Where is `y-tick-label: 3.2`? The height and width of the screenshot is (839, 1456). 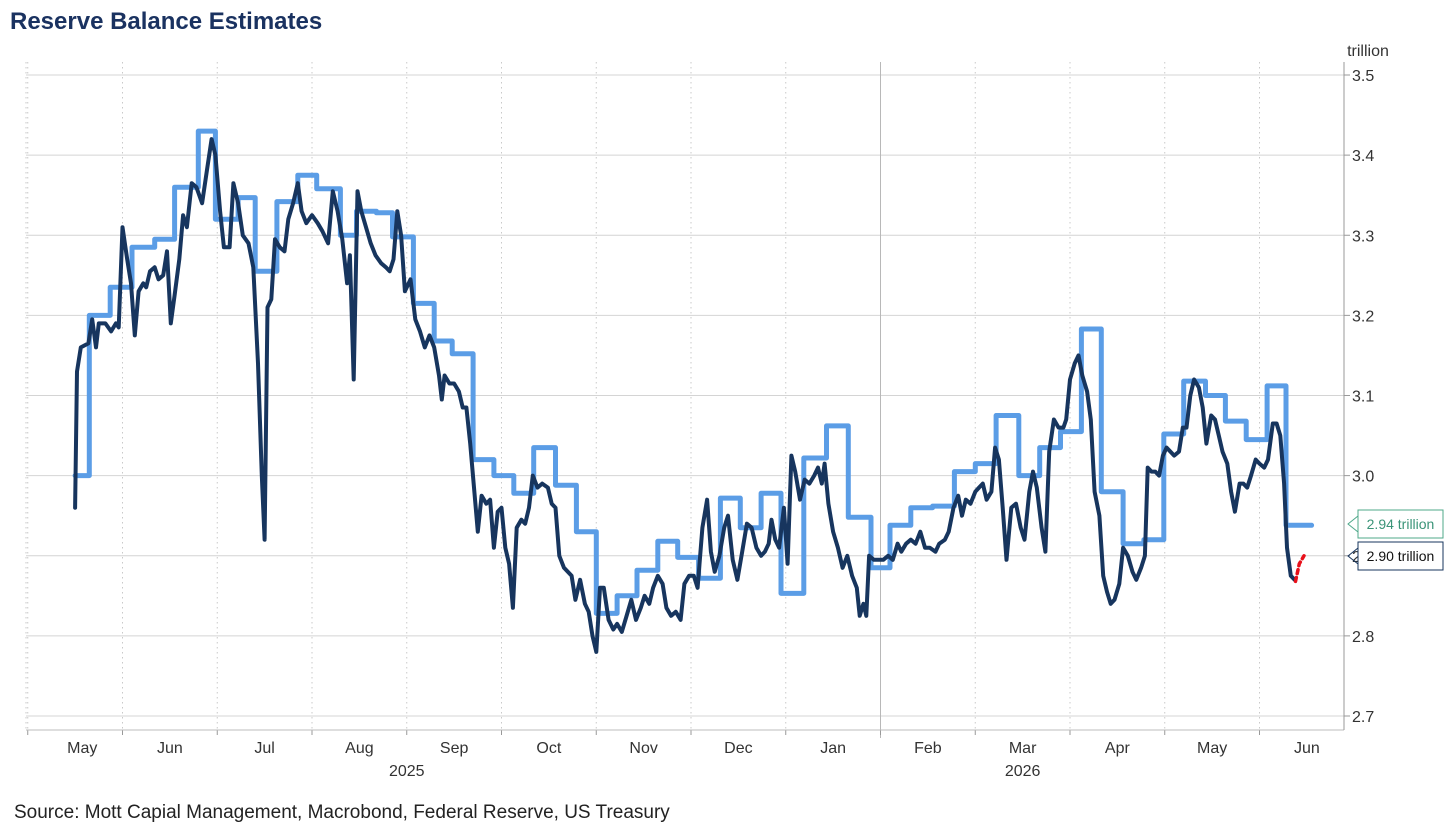
y-tick-label: 3.2 is located at coordinates (1363, 316).